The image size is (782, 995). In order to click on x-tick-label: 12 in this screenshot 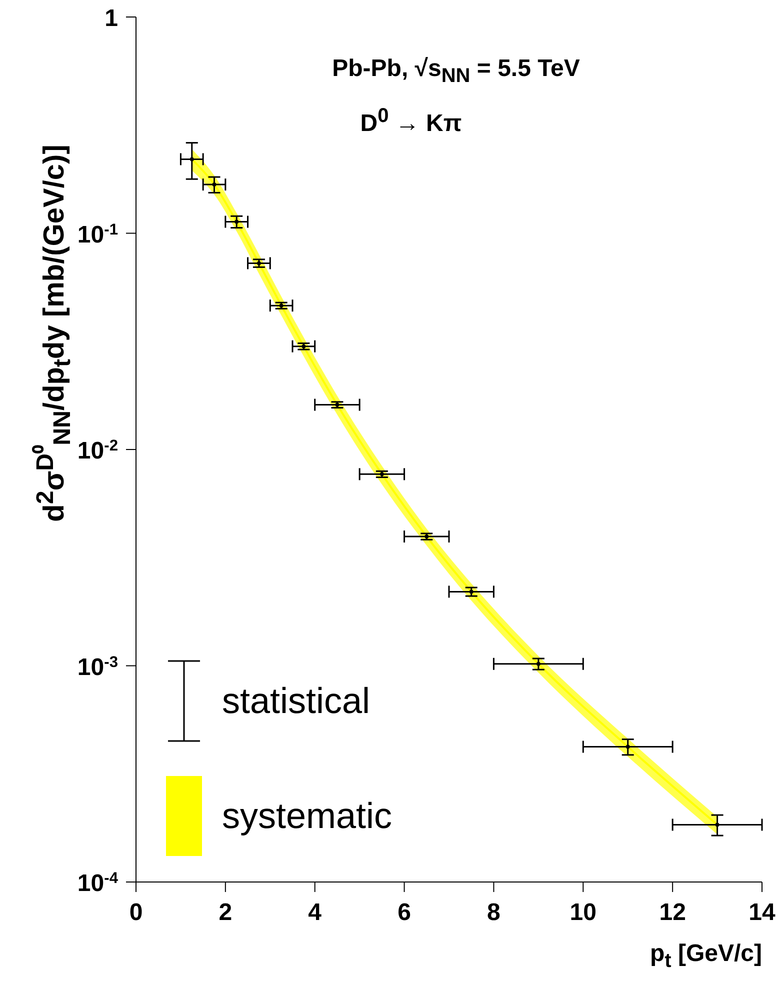, I will do `click(672, 912)`.